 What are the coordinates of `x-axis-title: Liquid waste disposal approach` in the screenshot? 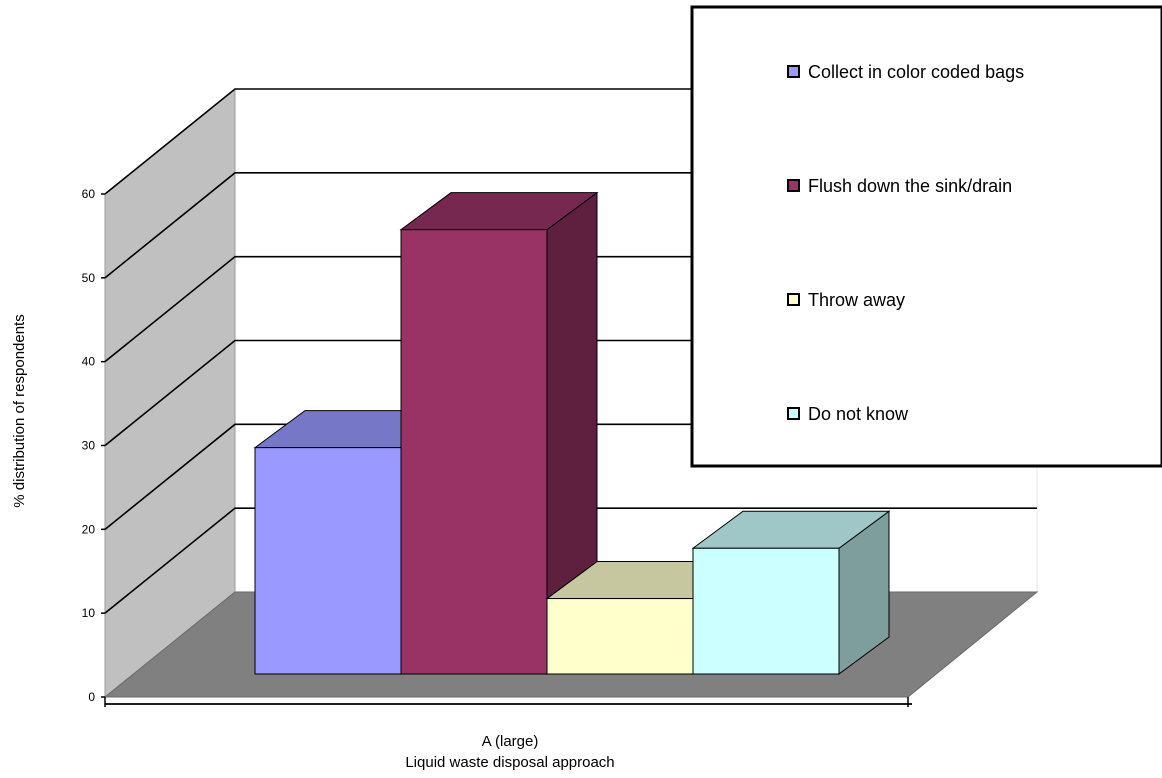 It's located at (509, 762).